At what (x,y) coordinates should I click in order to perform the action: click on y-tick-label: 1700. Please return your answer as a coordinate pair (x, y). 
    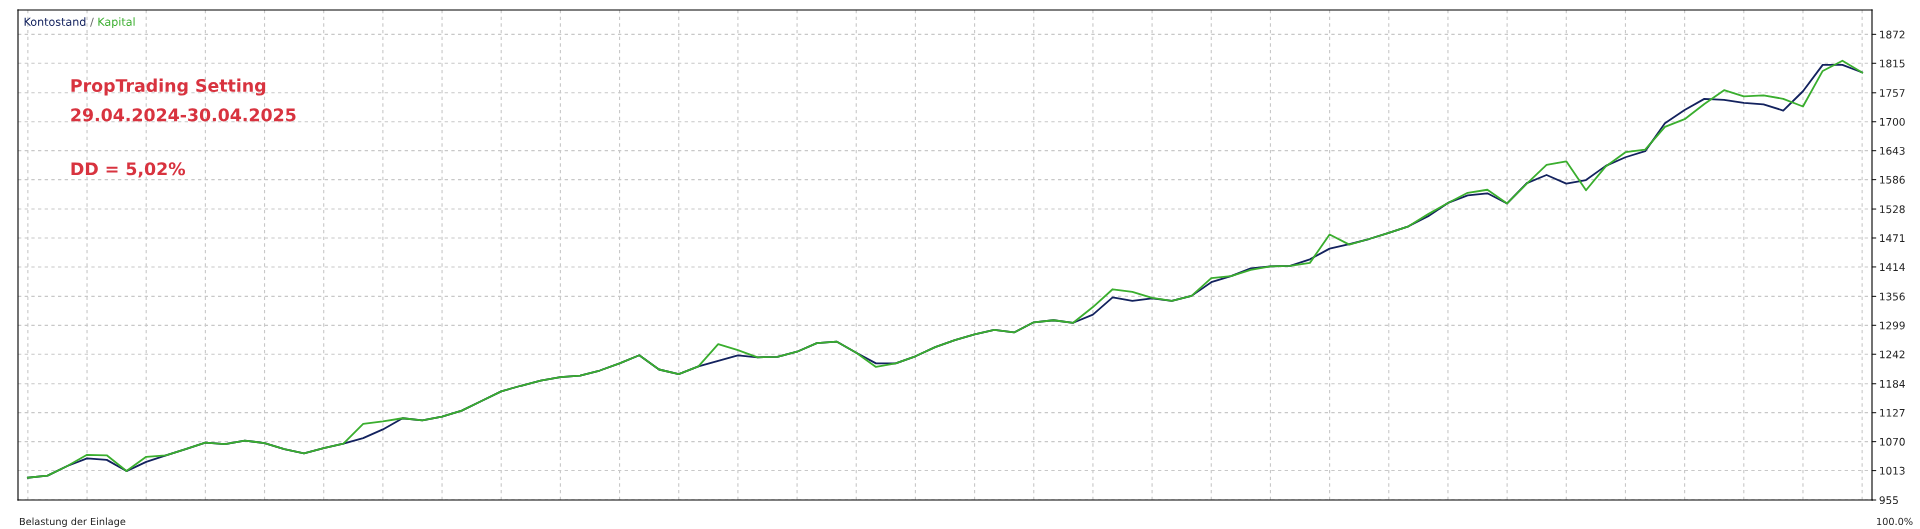
    Looking at the image, I should click on (1892, 121).